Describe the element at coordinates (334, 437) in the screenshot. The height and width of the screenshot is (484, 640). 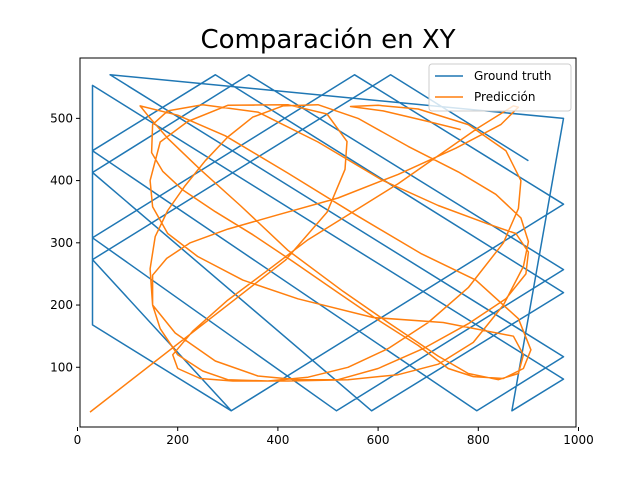
I see `x-axis: 0 200 400 600 800 1000` at that location.